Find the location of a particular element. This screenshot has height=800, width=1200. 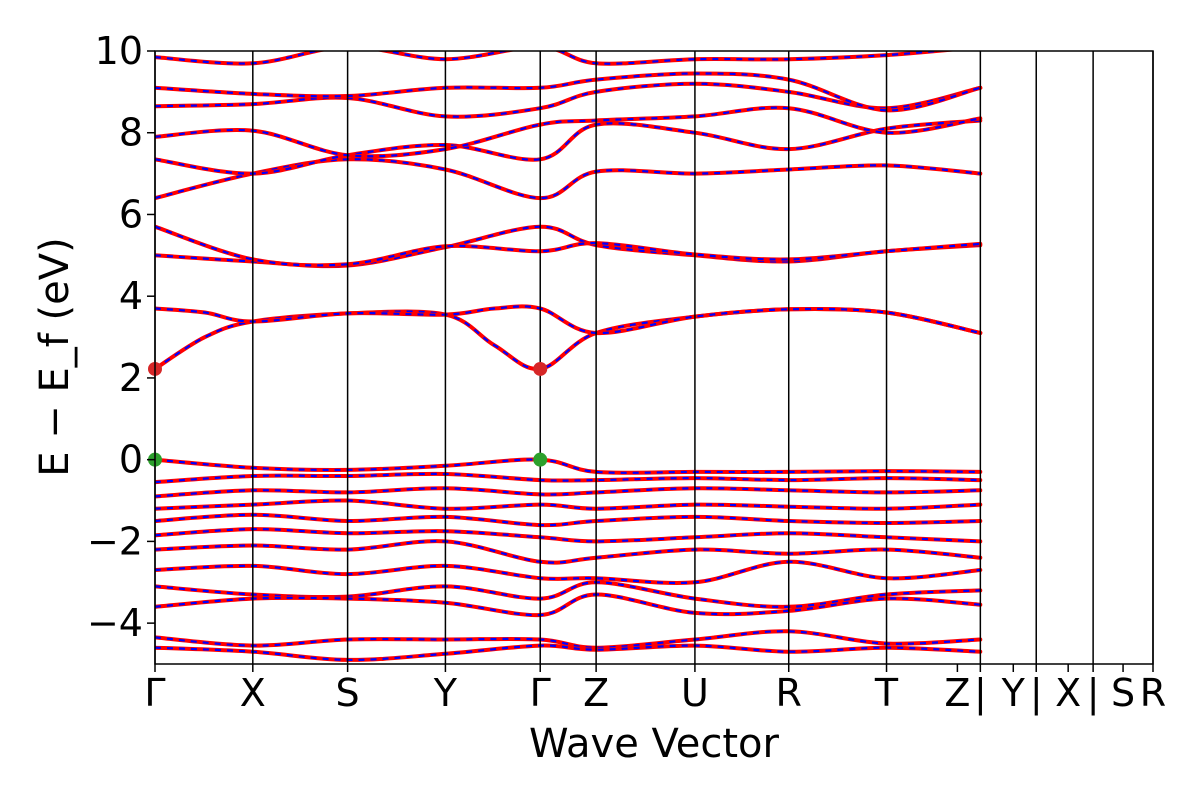

y-tick-label-7: 10 is located at coordinates (119, 51).